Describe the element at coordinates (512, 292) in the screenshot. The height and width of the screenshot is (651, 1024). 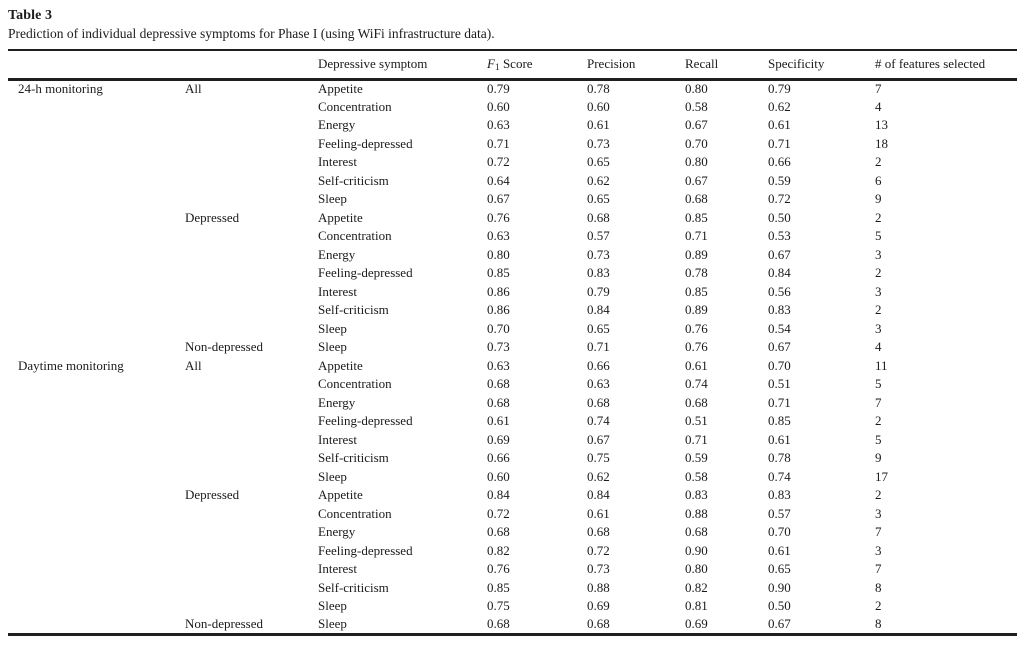
I see `table-row: Interest 0.86 0.79 0.85 0.56 3` at that location.